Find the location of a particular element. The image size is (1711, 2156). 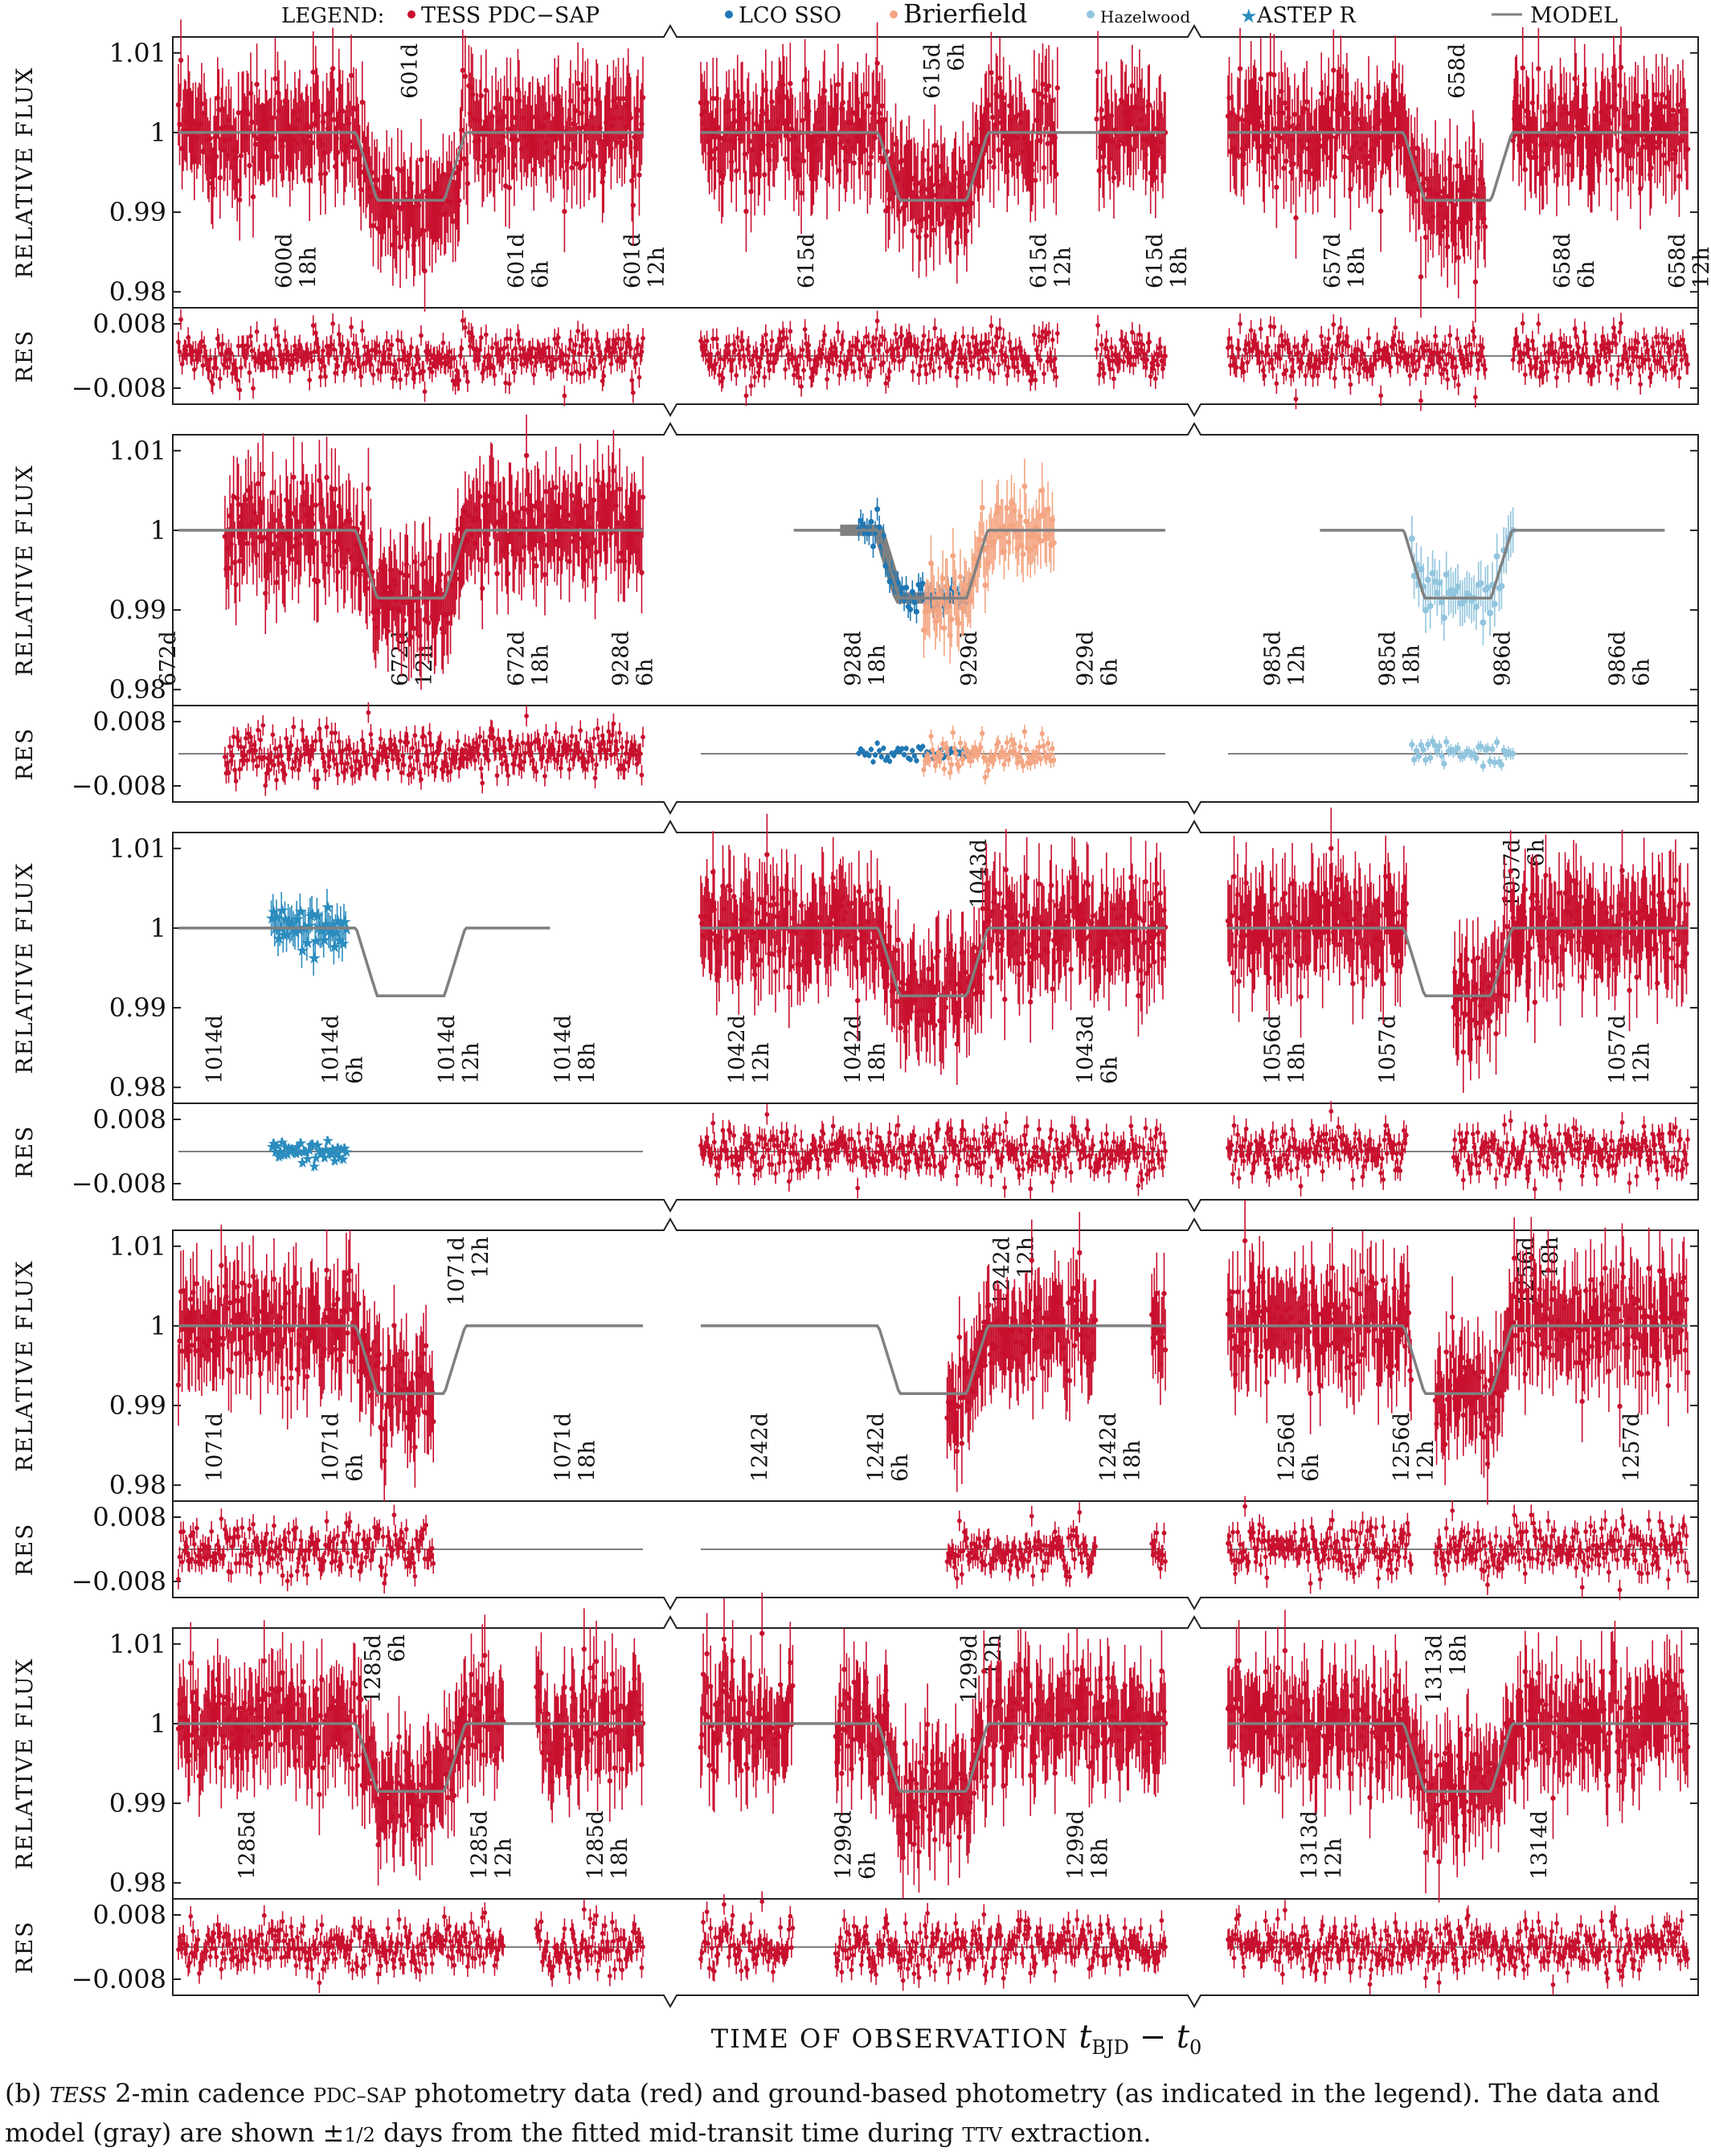

time-tick-label: 12h is located at coordinates (1700, 267).